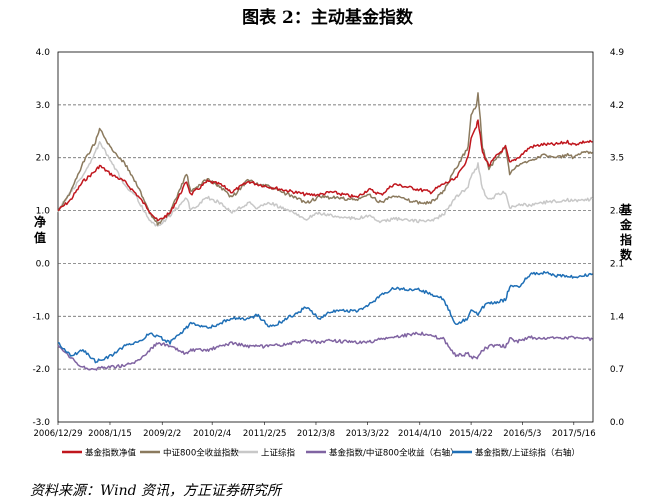 The width and height of the screenshot is (655, 504). What do you see at coordinates (41, 317) in the screenshot?
I see `left-tick-label: -1.0` at bounding box center [41, 317].